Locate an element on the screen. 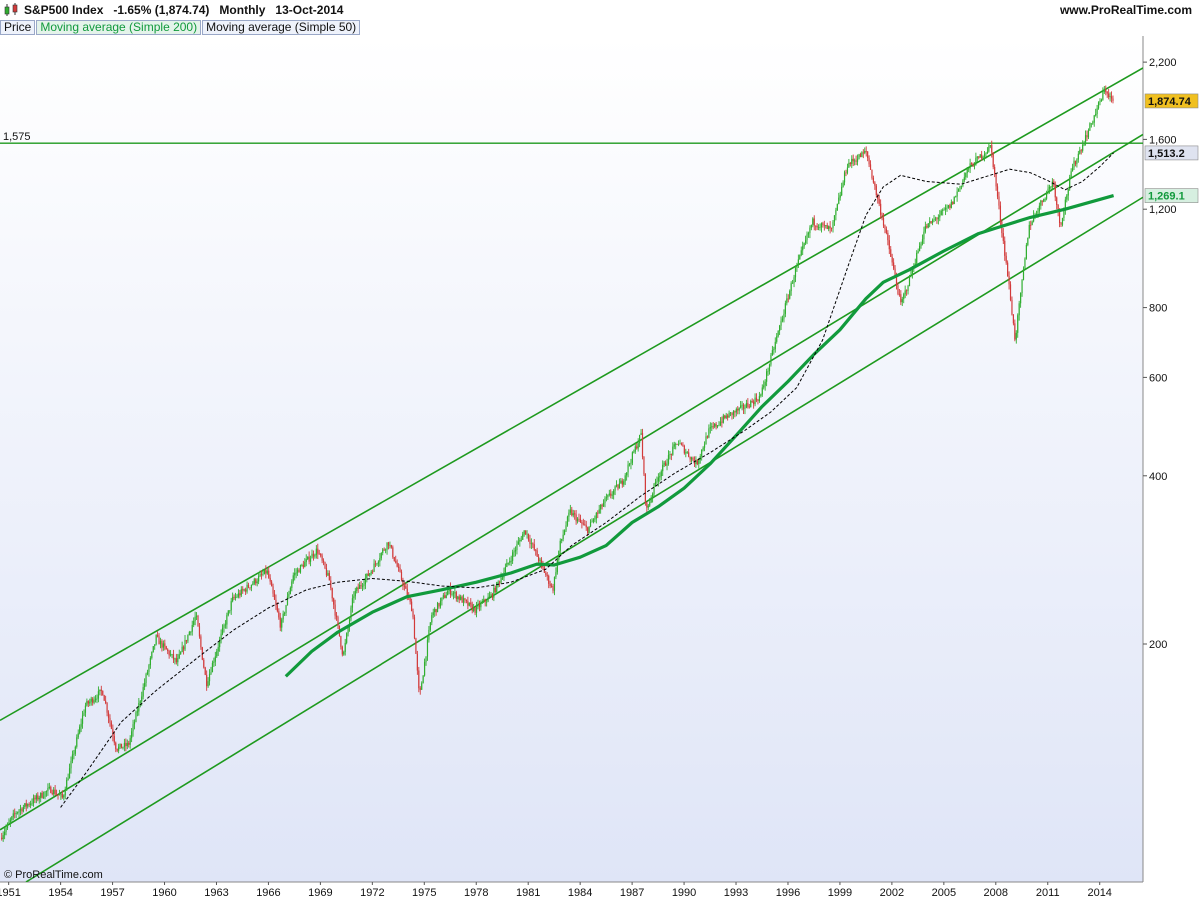 This screenshot has height=900, width=1200. site-link: www.ProRealTime.com is located at coordinates (1125, 10).